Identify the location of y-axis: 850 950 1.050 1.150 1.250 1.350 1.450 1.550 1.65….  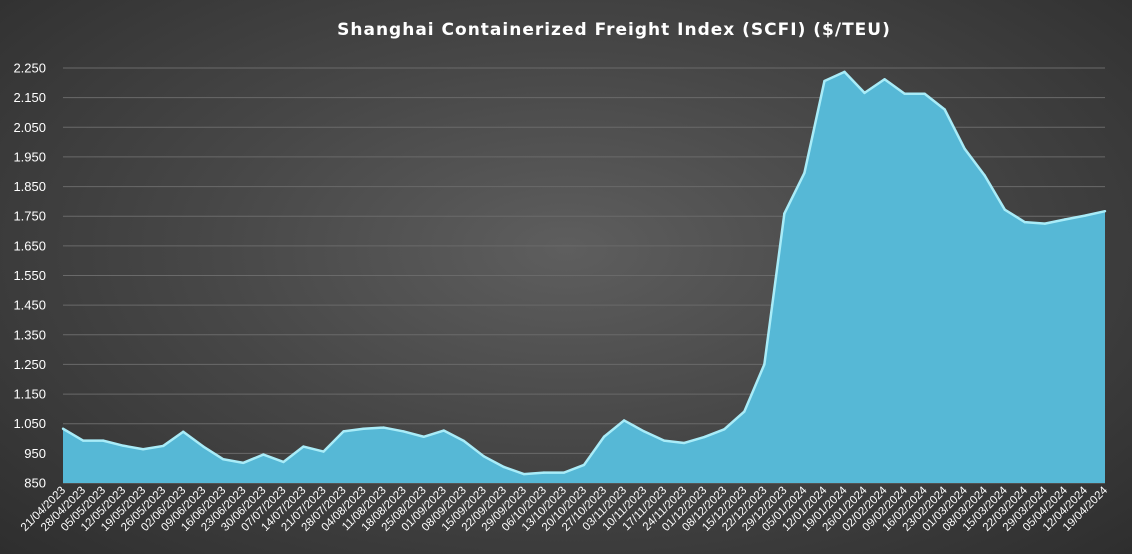
(29, 276).